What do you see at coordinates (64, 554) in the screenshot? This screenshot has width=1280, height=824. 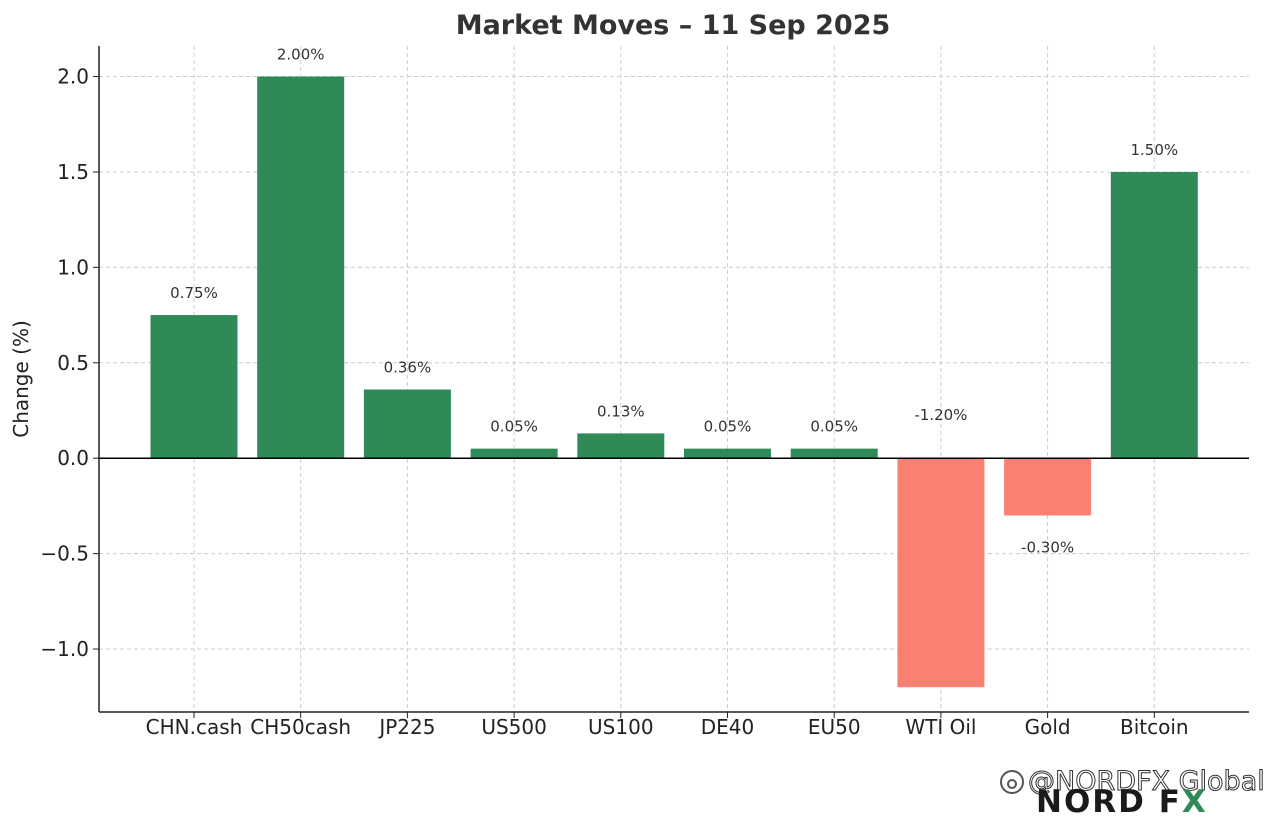 I see `y-tick-label: −0.5` at bounding box center [64, 554].